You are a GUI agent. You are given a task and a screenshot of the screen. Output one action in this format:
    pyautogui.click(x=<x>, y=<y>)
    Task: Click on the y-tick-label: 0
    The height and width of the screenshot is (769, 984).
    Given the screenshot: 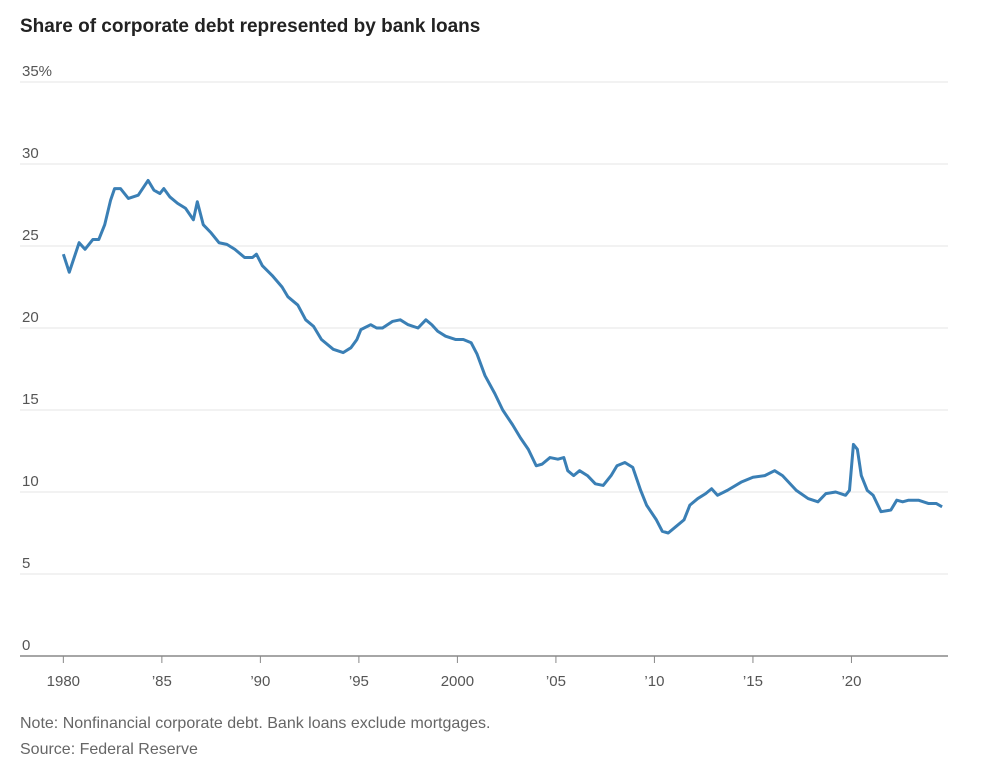 What is the action you would take?
    pyautogui.click(x=26, y=645)
    